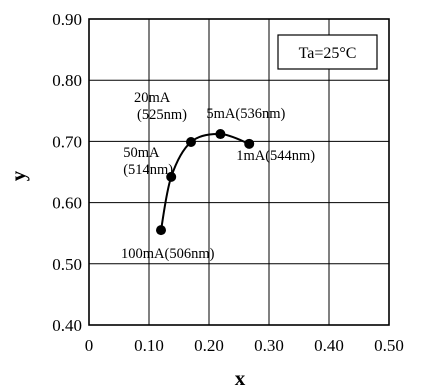 Image resolution: width=427 pixels, height=390 pixels. I want to click on y-tick-label: 0.60, so click(67, 203).